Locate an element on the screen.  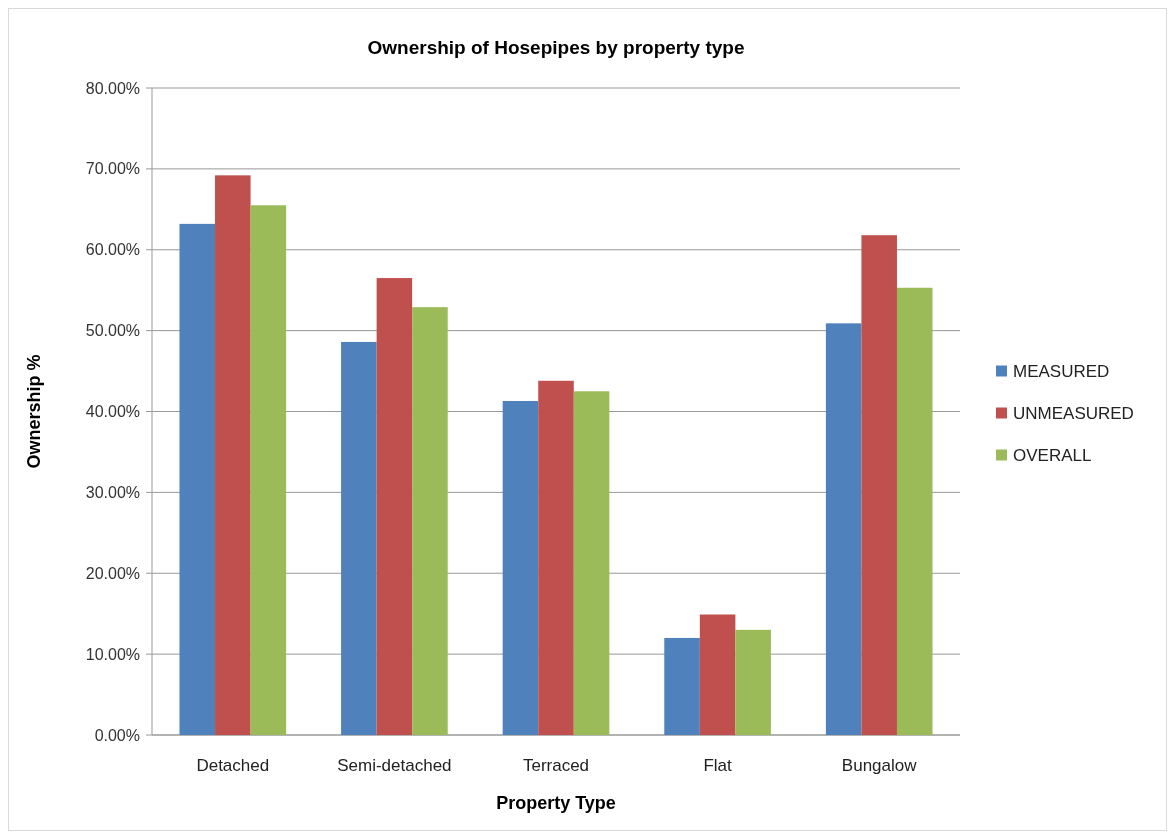
x-tick-label: Terraced is located at coordinates (556, 765).